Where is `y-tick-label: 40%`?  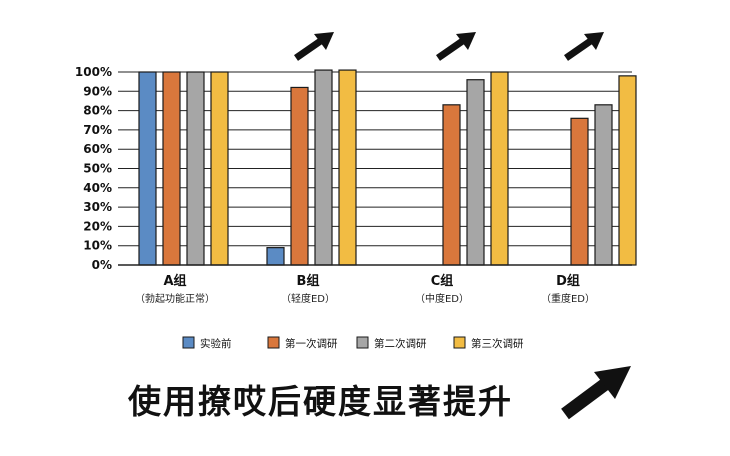
y-tick-label: 40% is located at coordinates (97, 188).